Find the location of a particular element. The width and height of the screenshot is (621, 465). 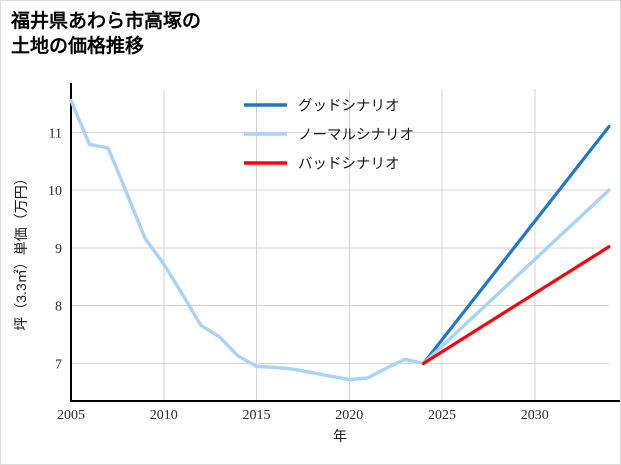

y-tick-label: 11 is located at coordinates (55, 133).